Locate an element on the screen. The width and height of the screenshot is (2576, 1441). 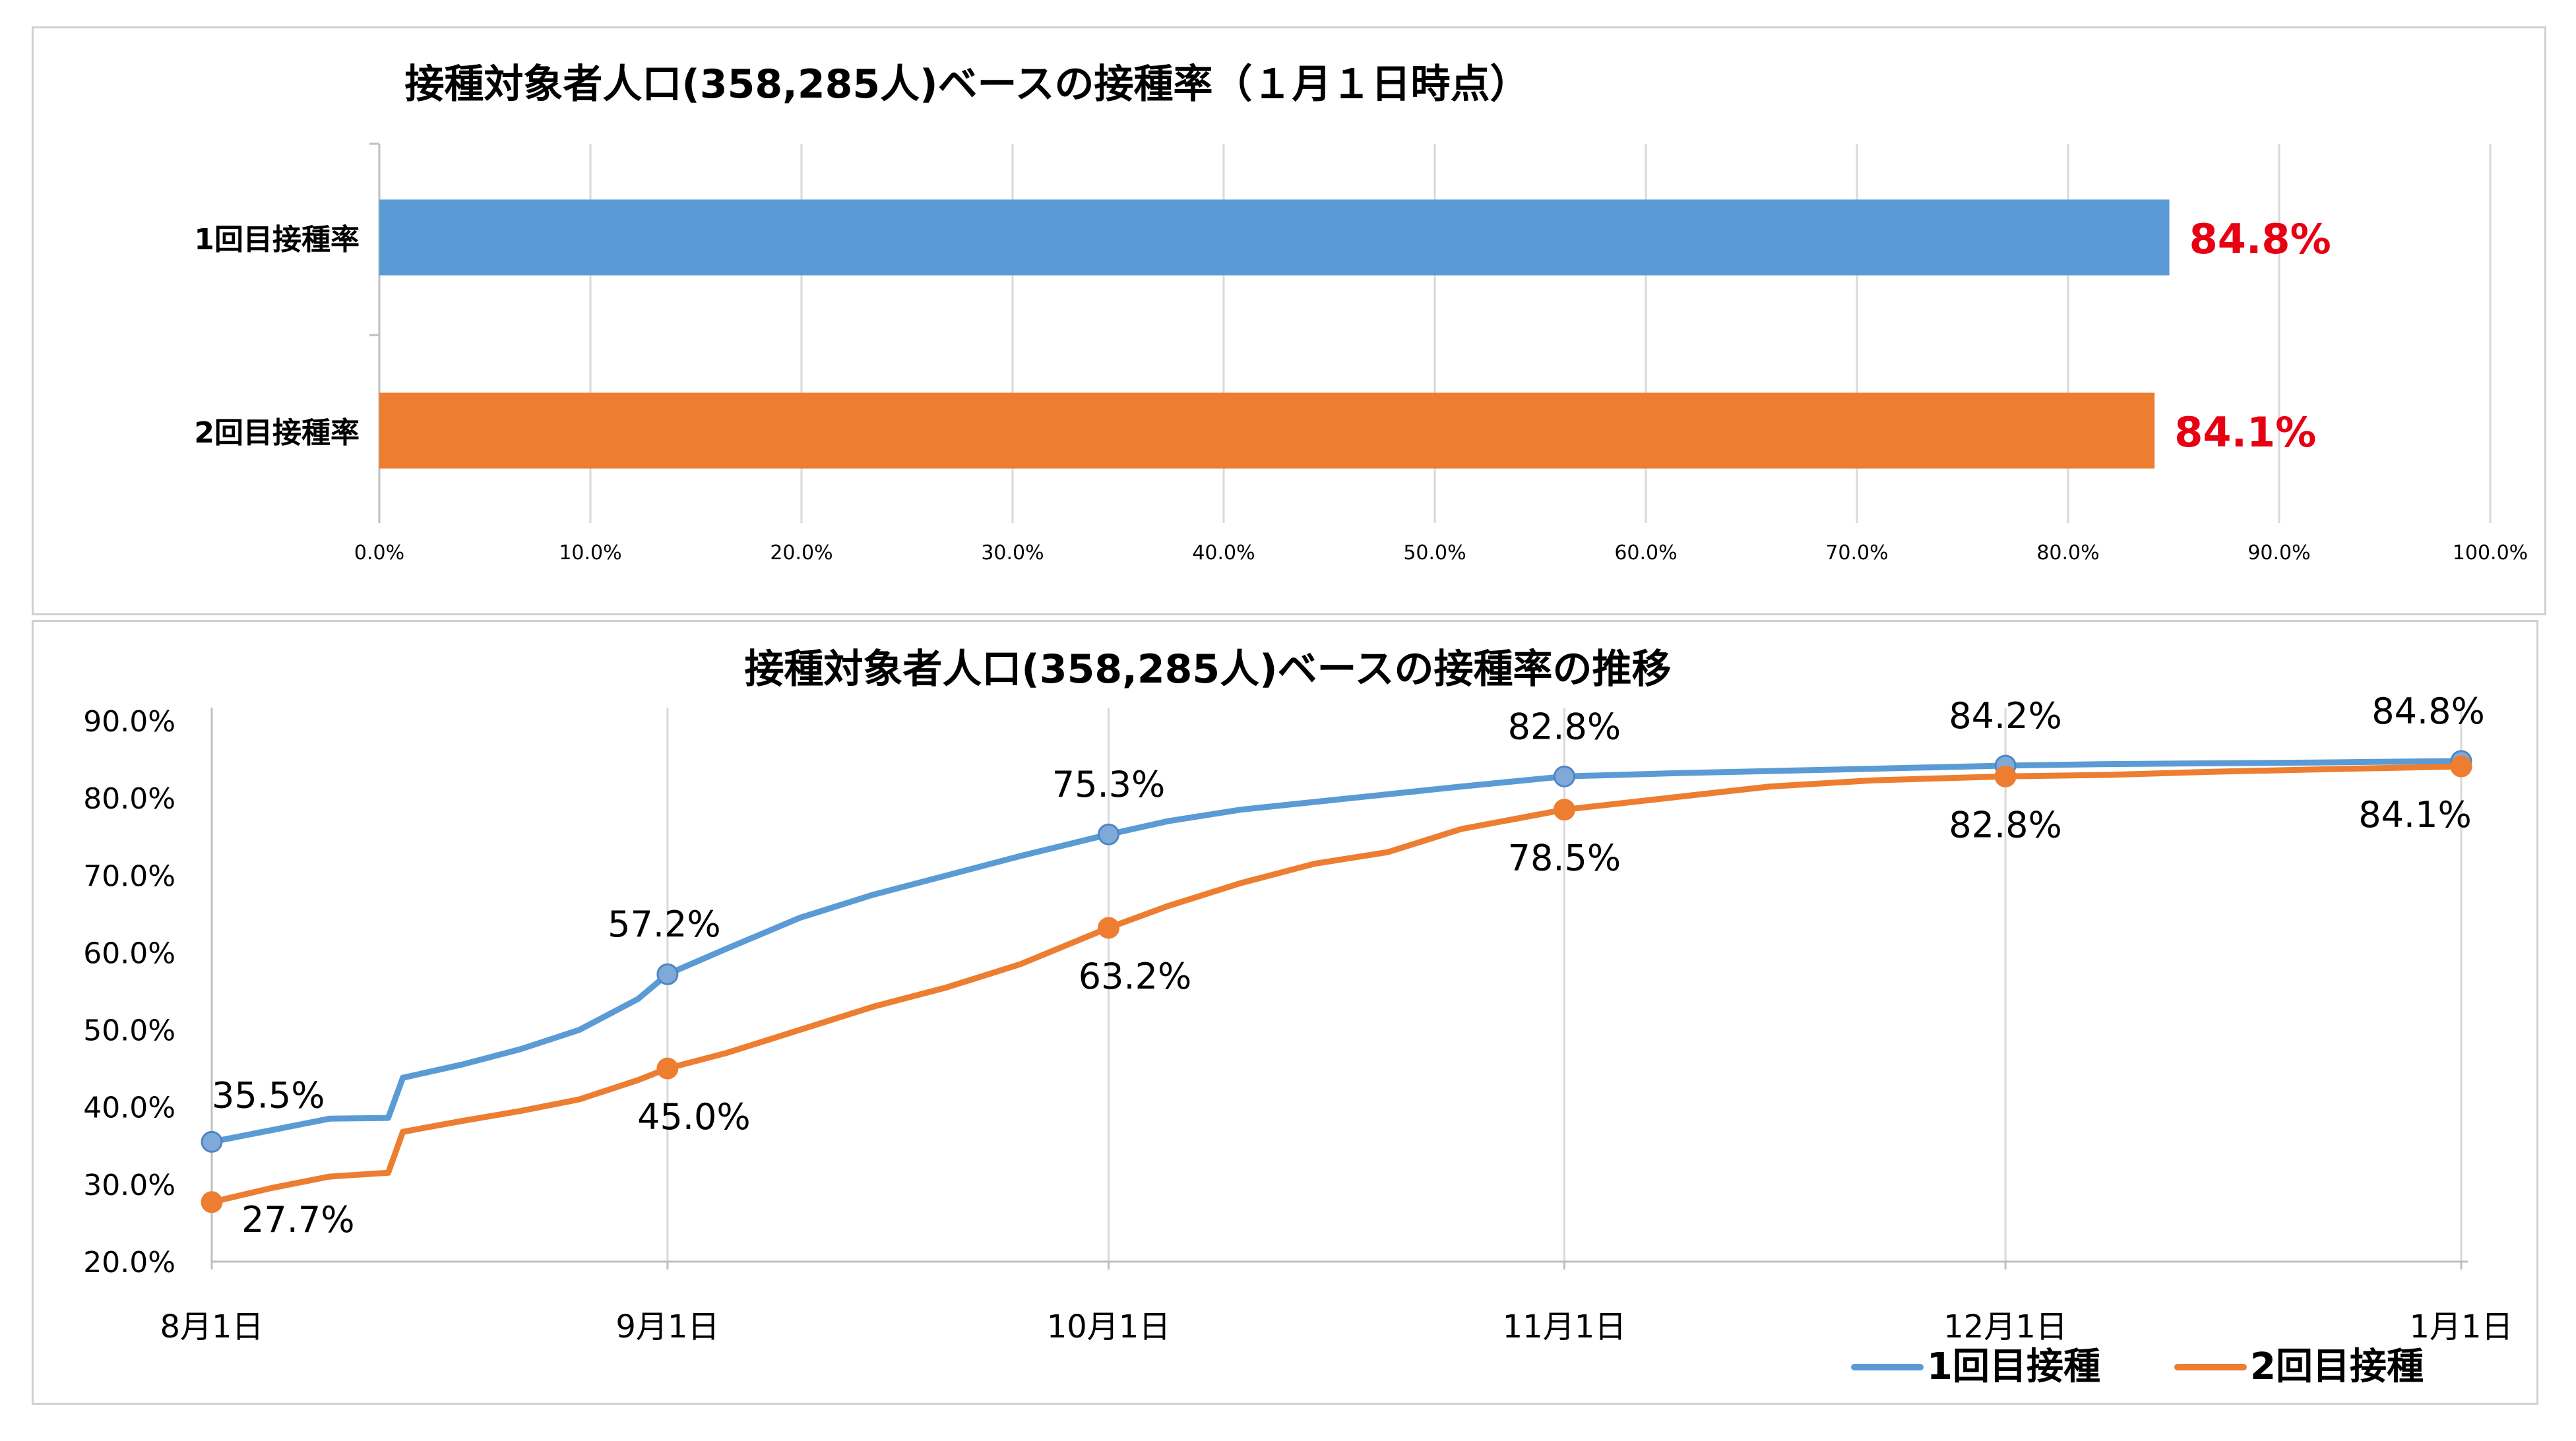
series-2-data-label: 63.2% is located at coordinates (1135, 976).